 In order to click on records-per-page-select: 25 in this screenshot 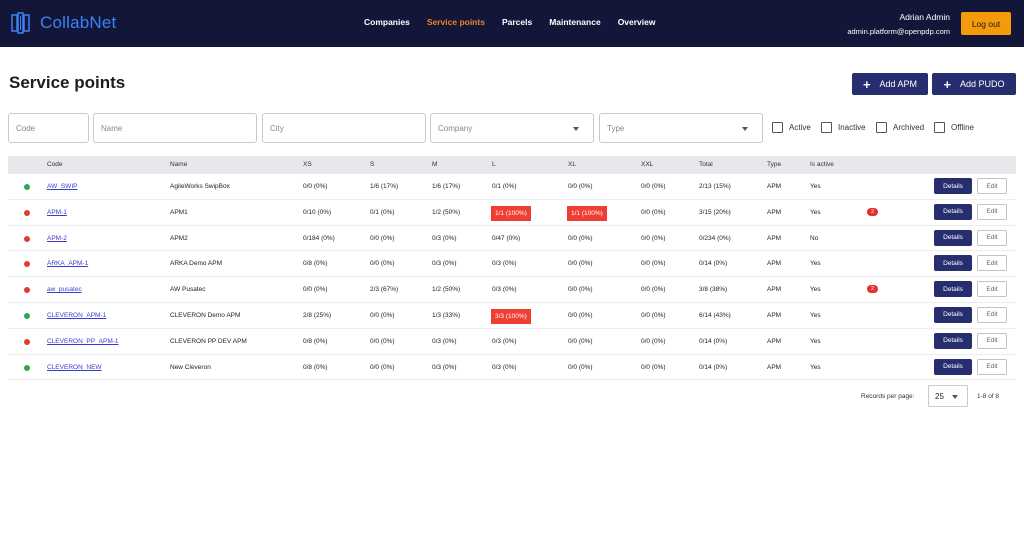, I will do `click(948, 396)`.